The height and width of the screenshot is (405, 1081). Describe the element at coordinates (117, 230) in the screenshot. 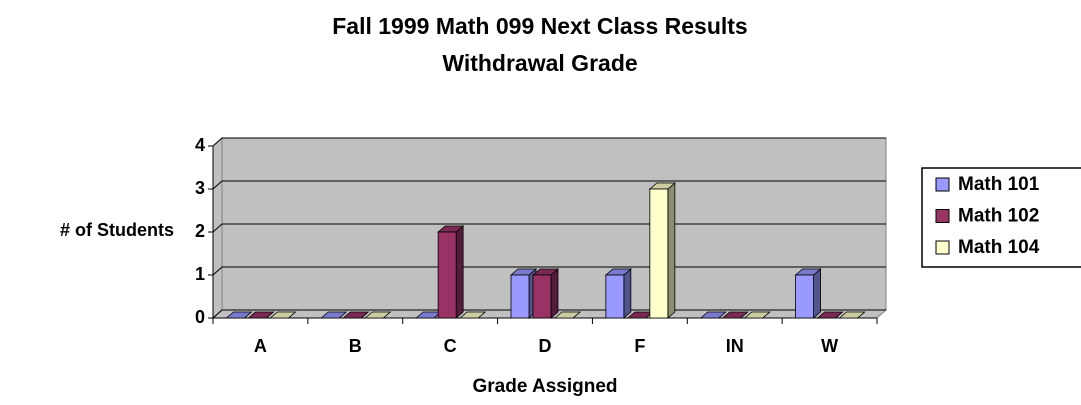

I see `y-axis-label: # of Students` at that location.